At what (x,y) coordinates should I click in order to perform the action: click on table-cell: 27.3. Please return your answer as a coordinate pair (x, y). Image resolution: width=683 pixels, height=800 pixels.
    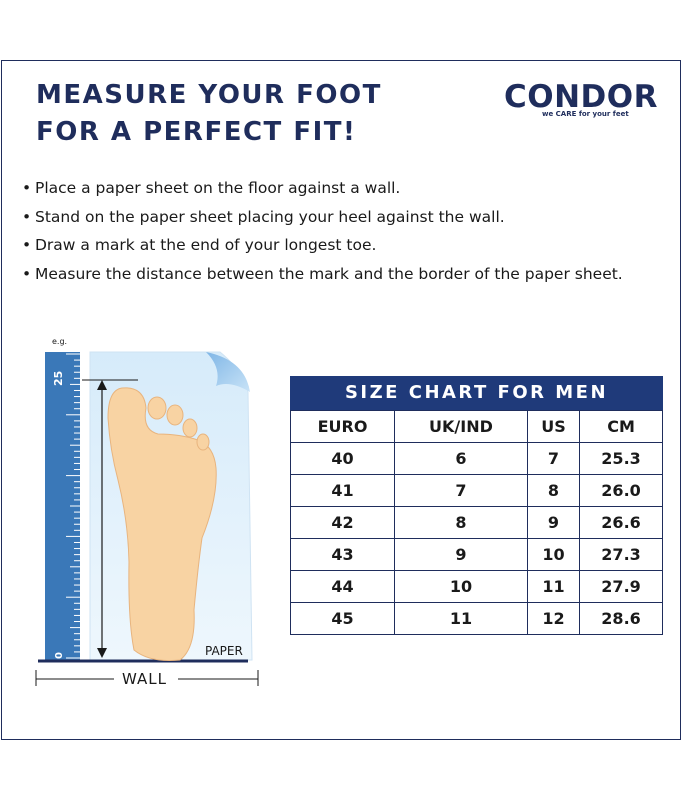
    Looking at the image, I should click on (621, 554).